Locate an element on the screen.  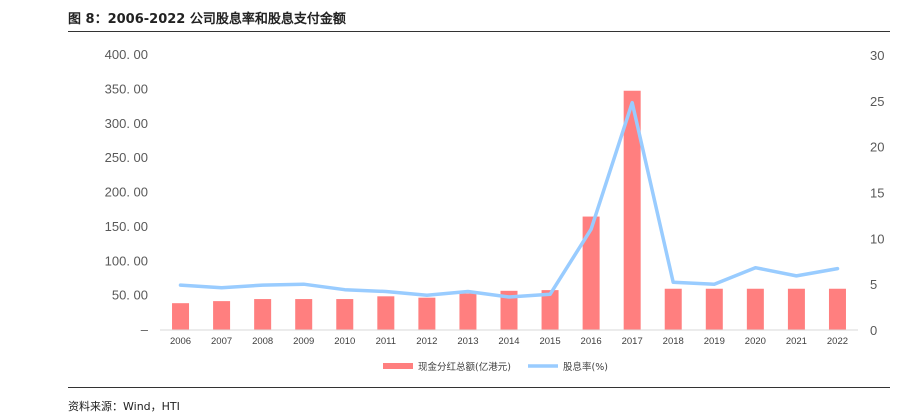
left-tick-label: 200. 00 is located at coordinates (126, 192).